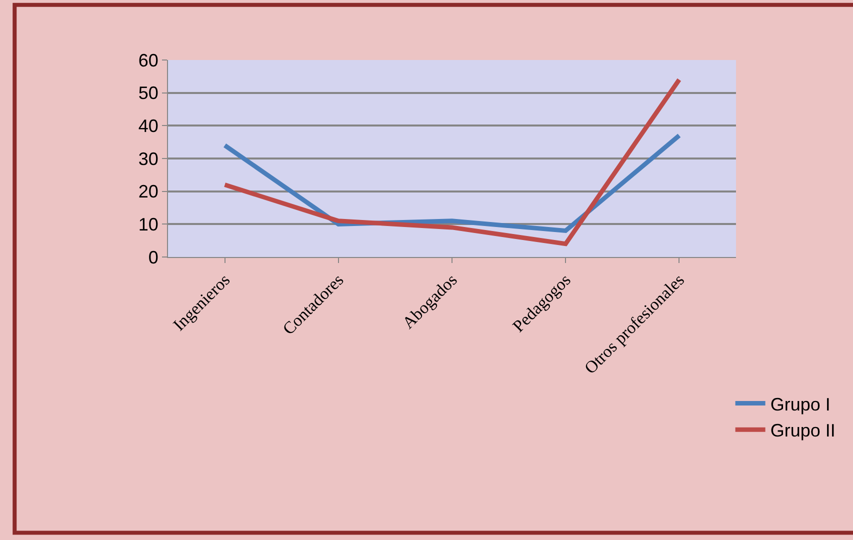 The width and height of the screenshot is (853, 540). What do you see at coordinates (153, 257) in the screenshot?
I see `y-tick-label: 0` at bounding box center [153, 257].